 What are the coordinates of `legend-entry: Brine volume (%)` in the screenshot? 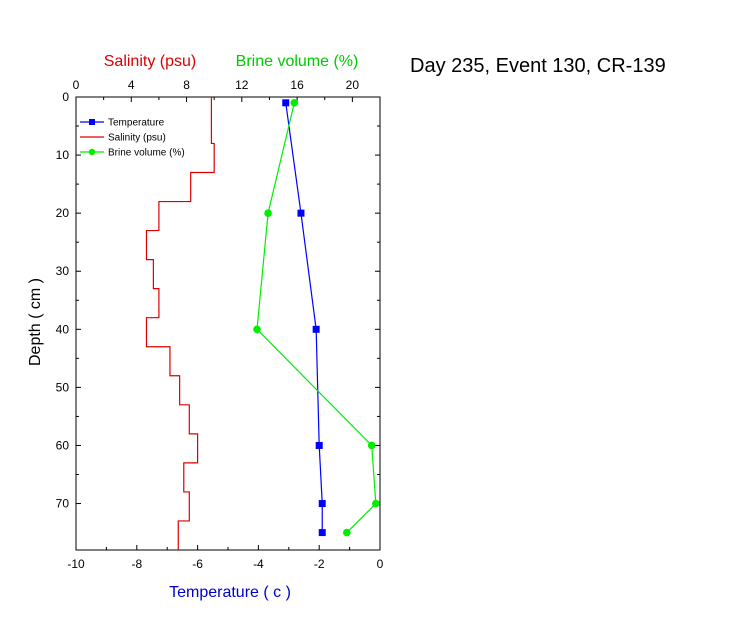 It's located at (132, 153).